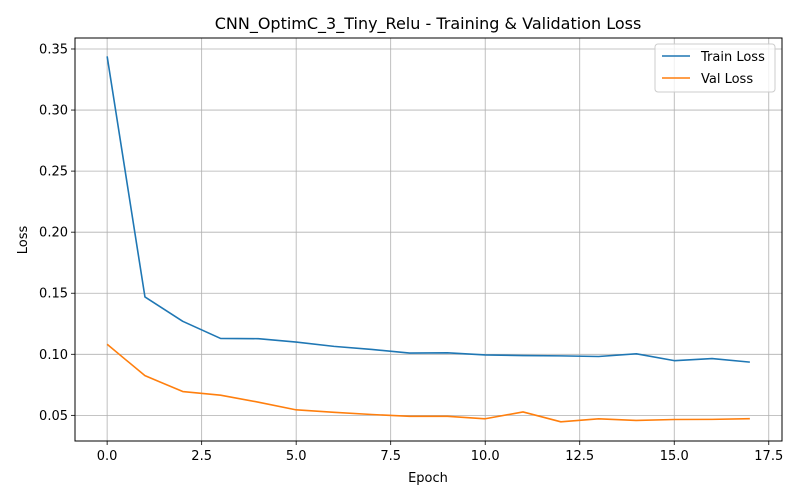  Describe the element at coordinates (390, 456) in the screenshot. I see `x-tick-label: 7.5` at that location.